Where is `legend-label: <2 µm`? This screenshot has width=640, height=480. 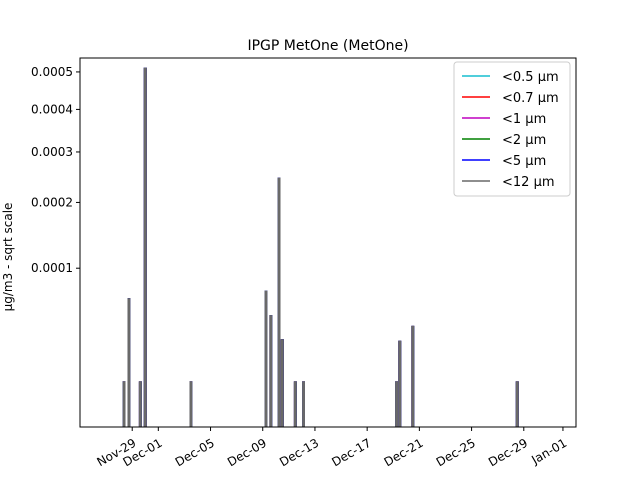 legend-label: <2 µm is located at coordinates (524, 140).